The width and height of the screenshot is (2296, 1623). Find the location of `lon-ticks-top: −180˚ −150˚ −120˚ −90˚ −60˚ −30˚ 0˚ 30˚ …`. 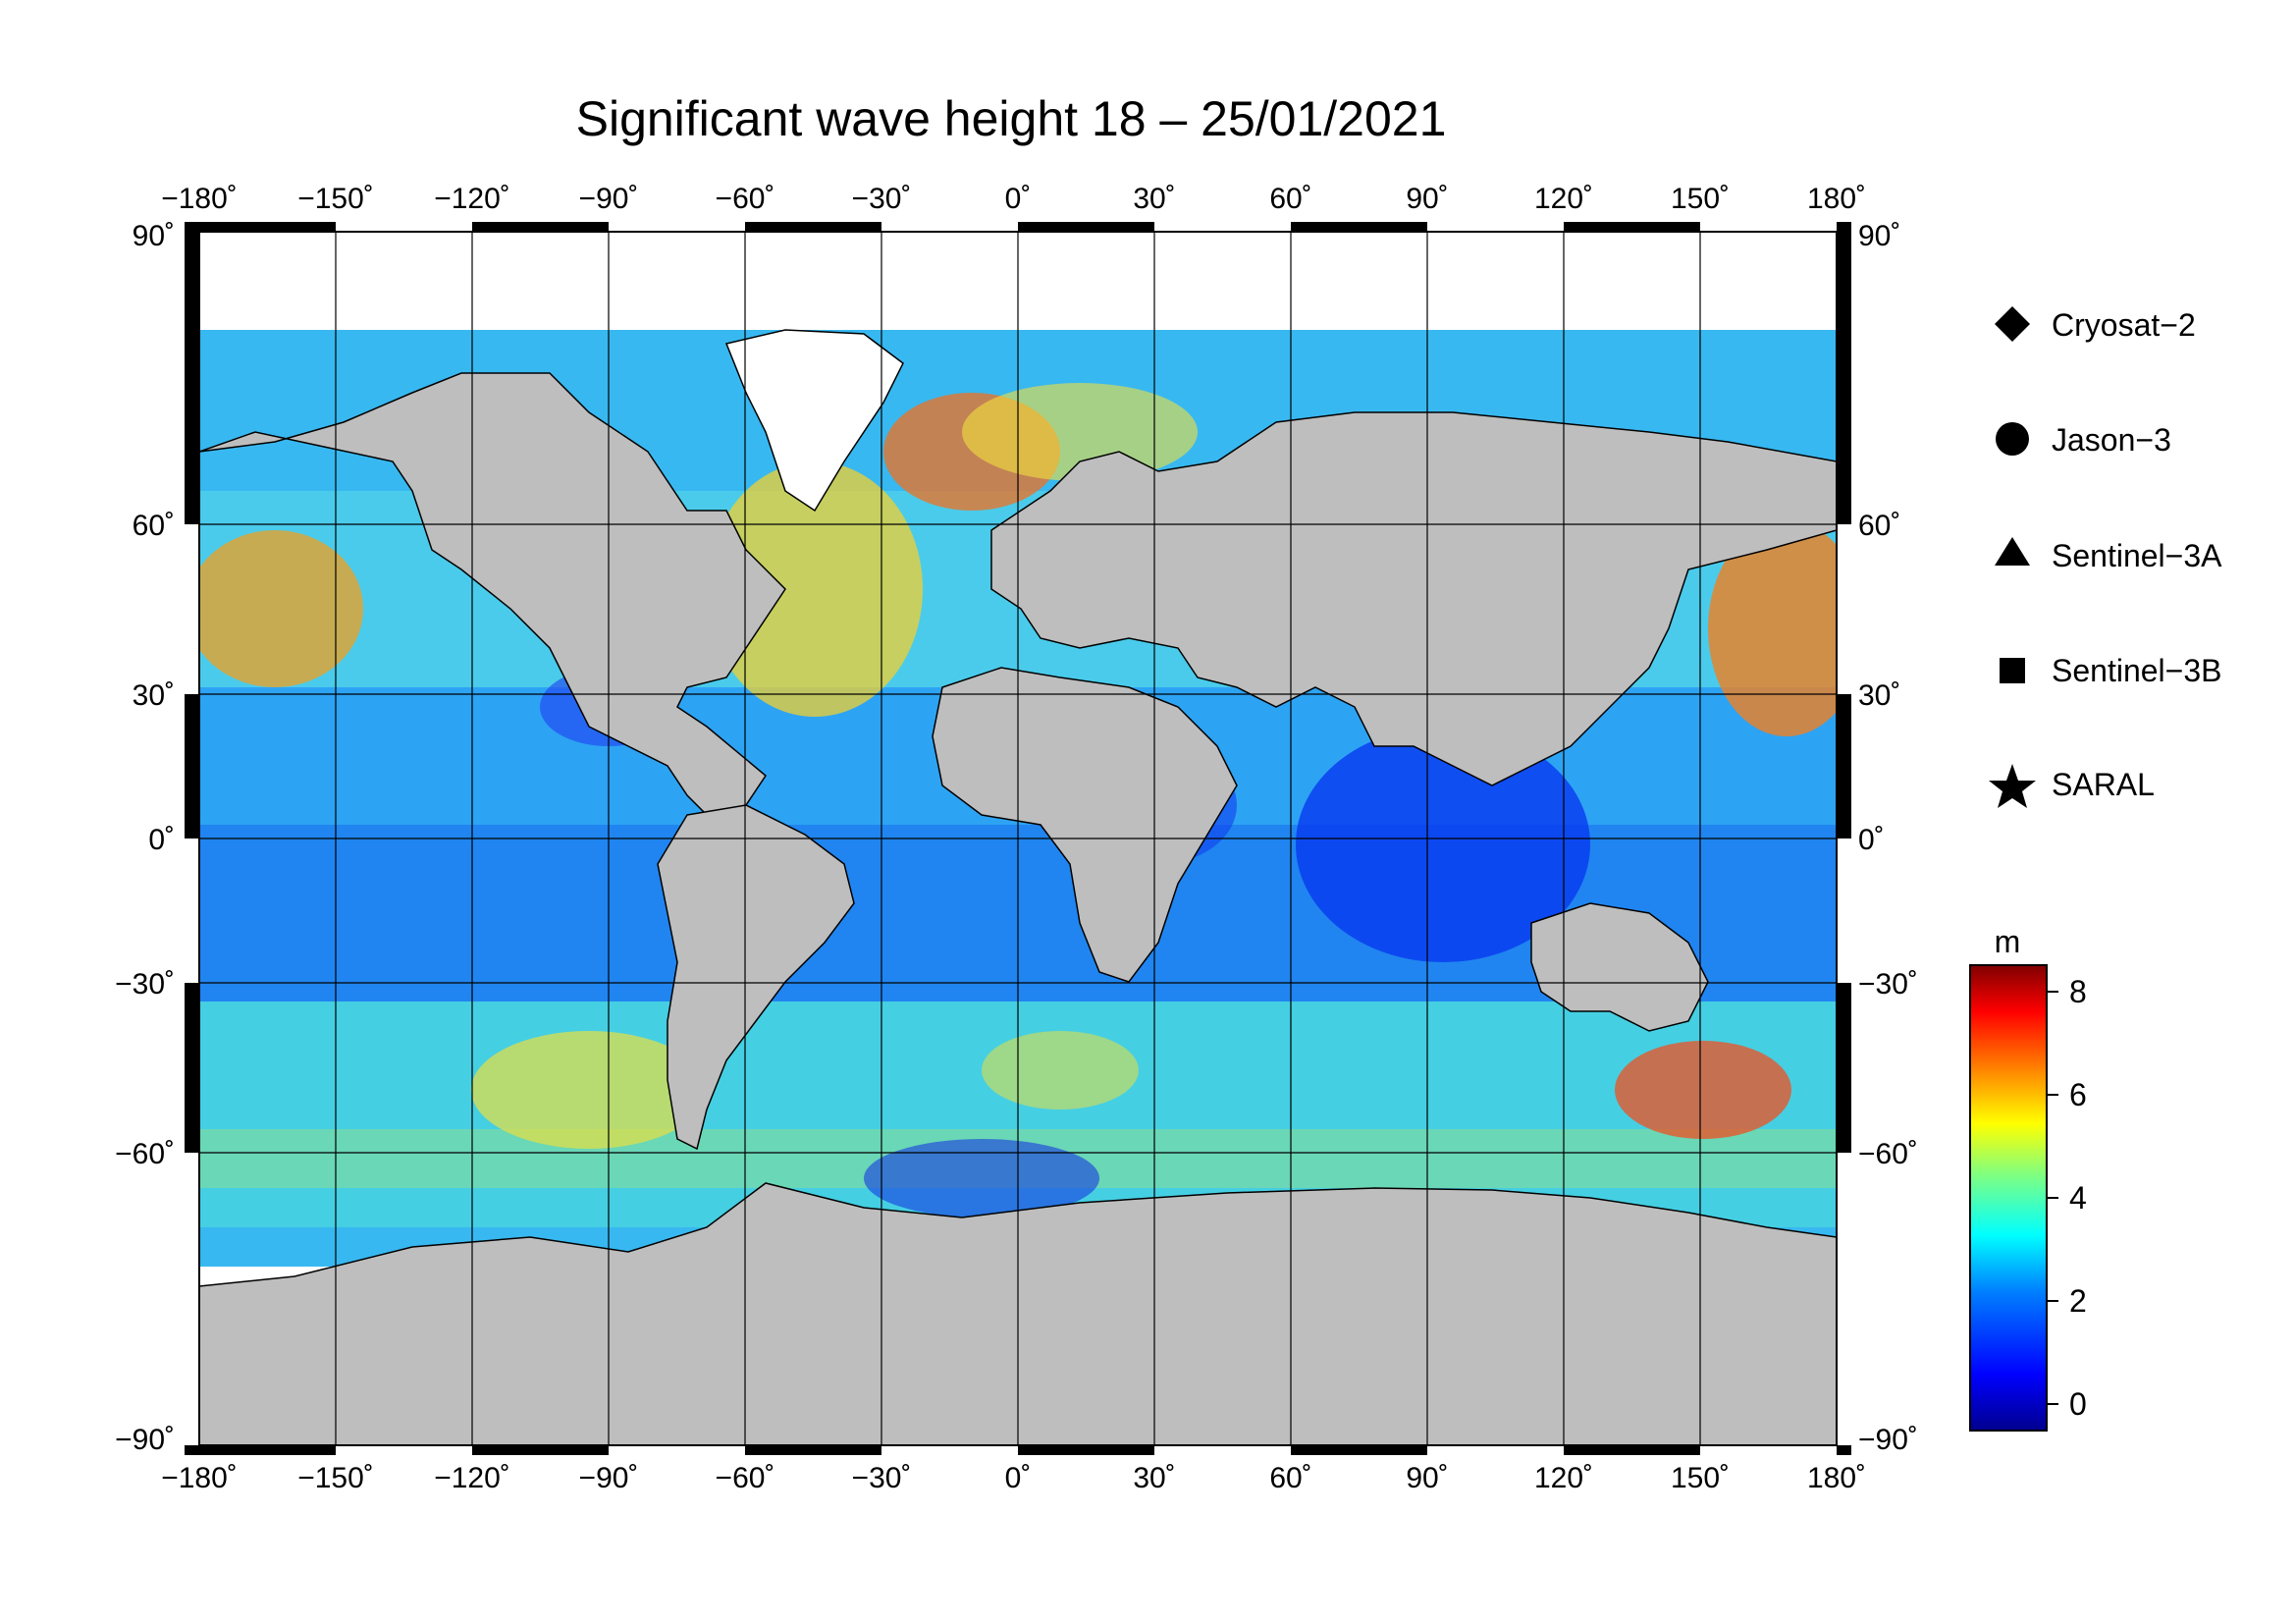

lon-ticks-top: −180˚ −150˚ −120˚ −90˚ −60˚ −30˚ 0˚ 30˚ … is located at coordinates (1013, 199).